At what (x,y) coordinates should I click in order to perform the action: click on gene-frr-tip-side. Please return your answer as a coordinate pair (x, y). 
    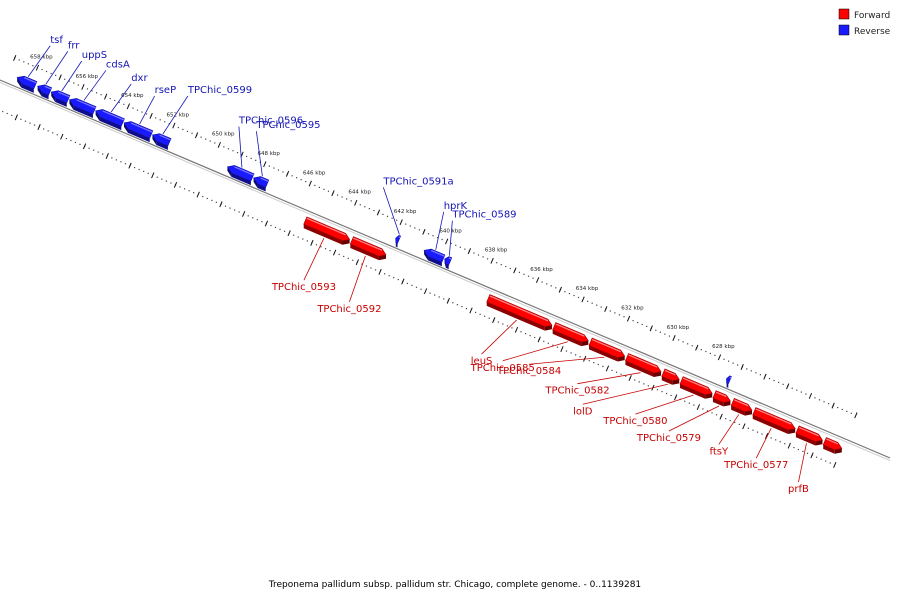
    Looking at the image, I should click on (39, 91).